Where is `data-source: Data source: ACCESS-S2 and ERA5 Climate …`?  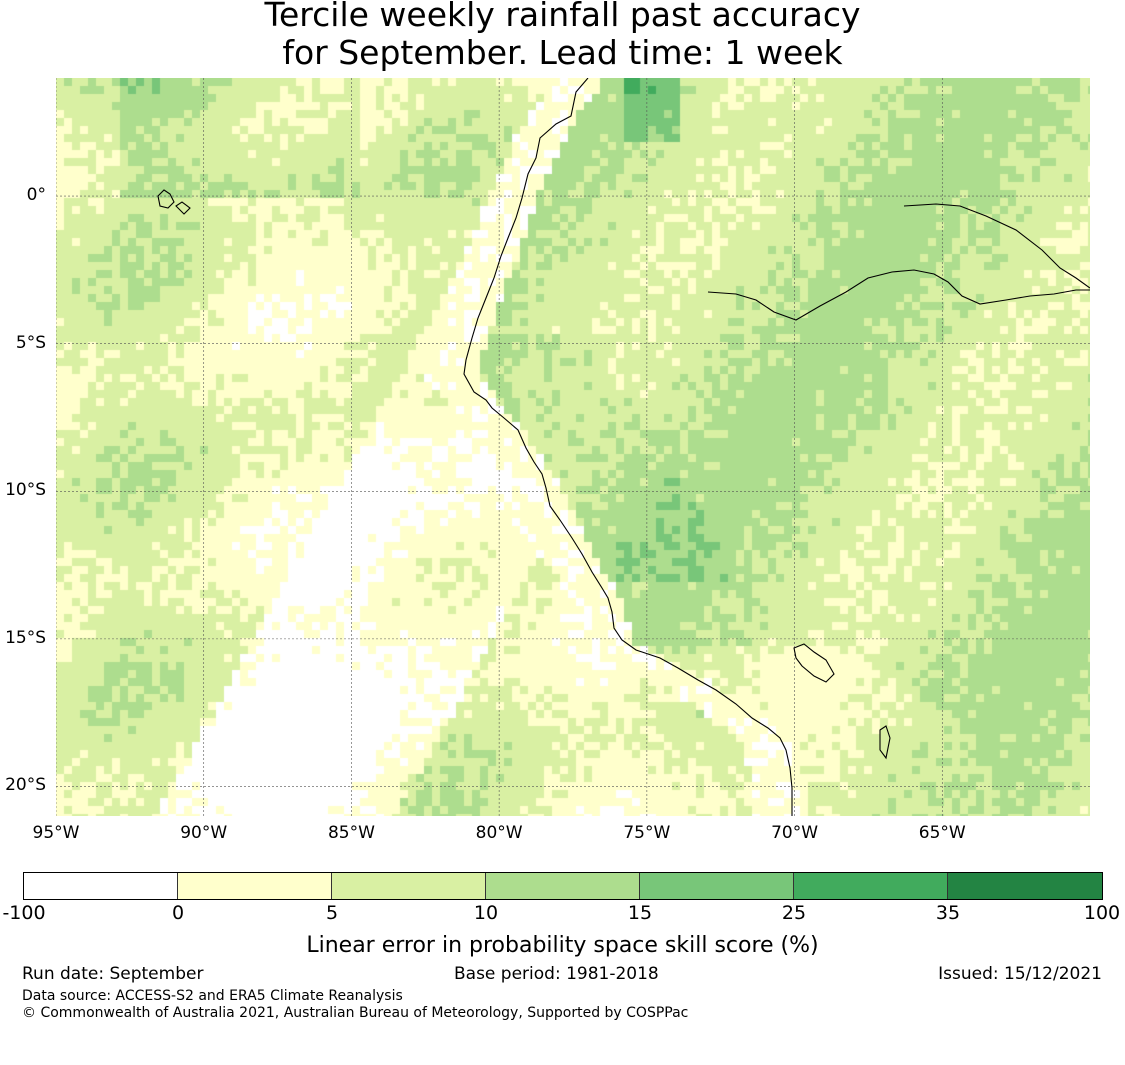
data-source: Data source: ACCESS-S2 and ERA5 Climate … is located at coordinates (212, 996).